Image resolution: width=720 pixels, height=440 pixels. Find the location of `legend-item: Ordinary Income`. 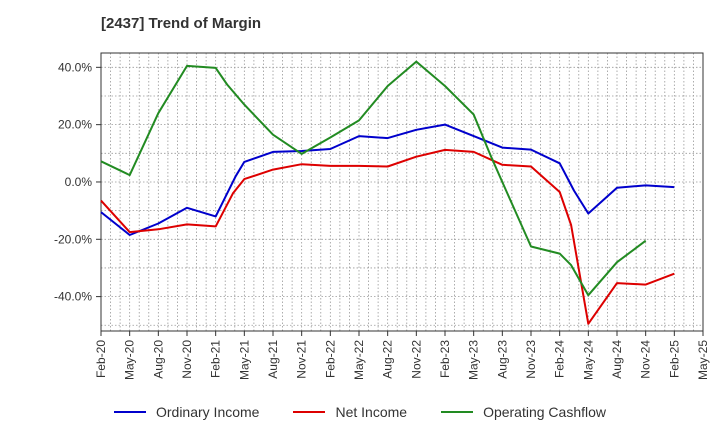

legend-item: Ordinary Income is located at coordinates (186, 412).